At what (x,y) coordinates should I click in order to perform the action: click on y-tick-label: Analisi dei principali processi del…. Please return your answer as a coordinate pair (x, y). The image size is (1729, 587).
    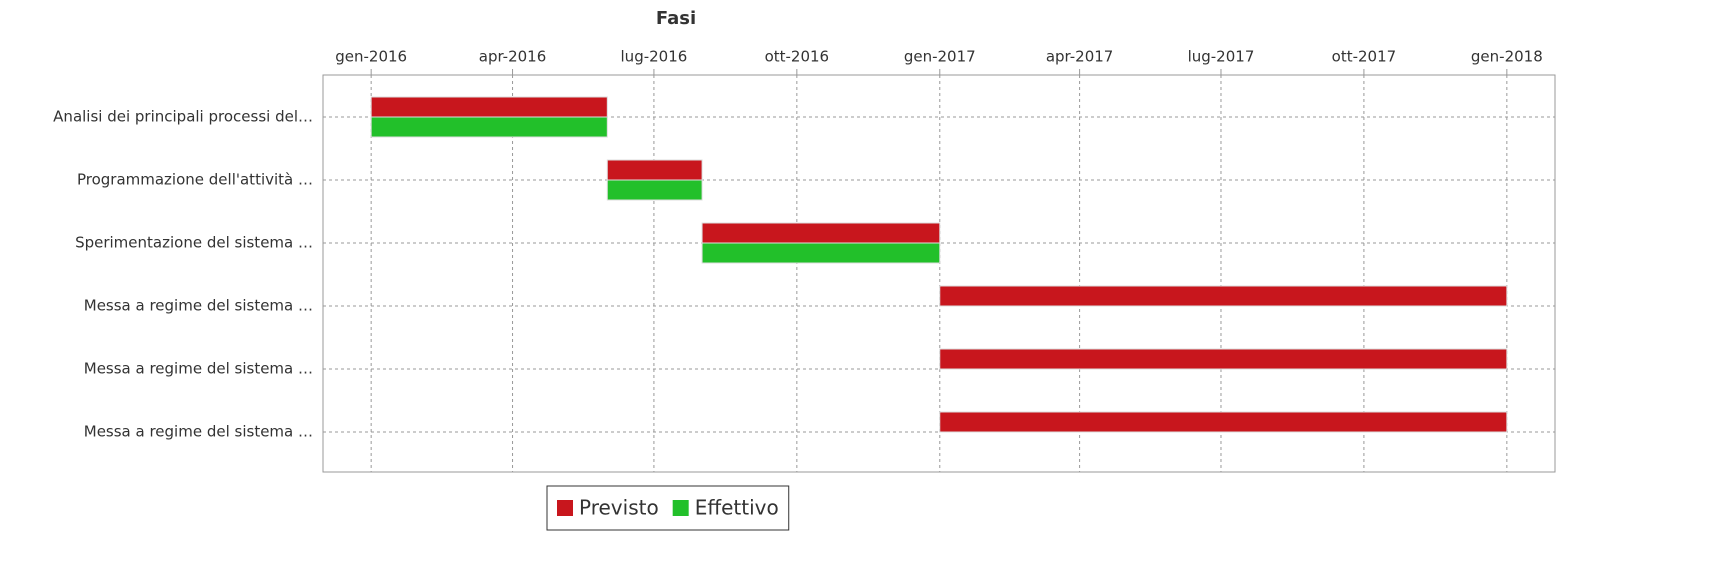
    Looking at the image, I should click on (183, 117).